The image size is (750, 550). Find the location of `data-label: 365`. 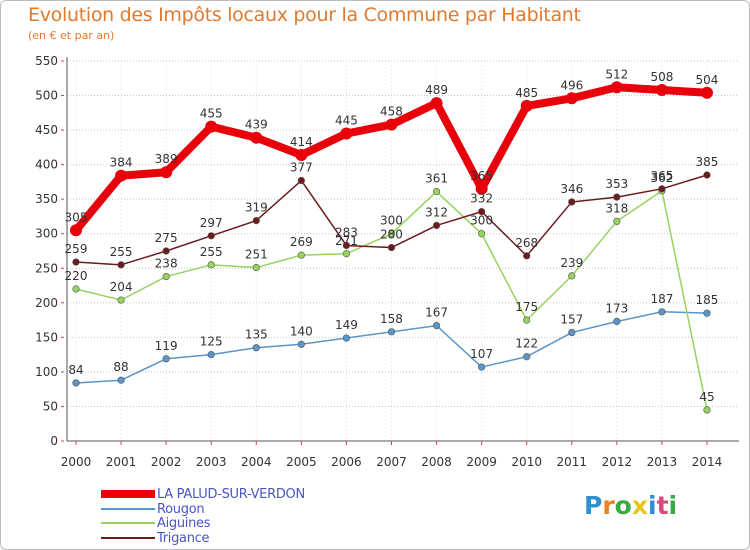

data-label: 365 is located at coordinates (661, 176).